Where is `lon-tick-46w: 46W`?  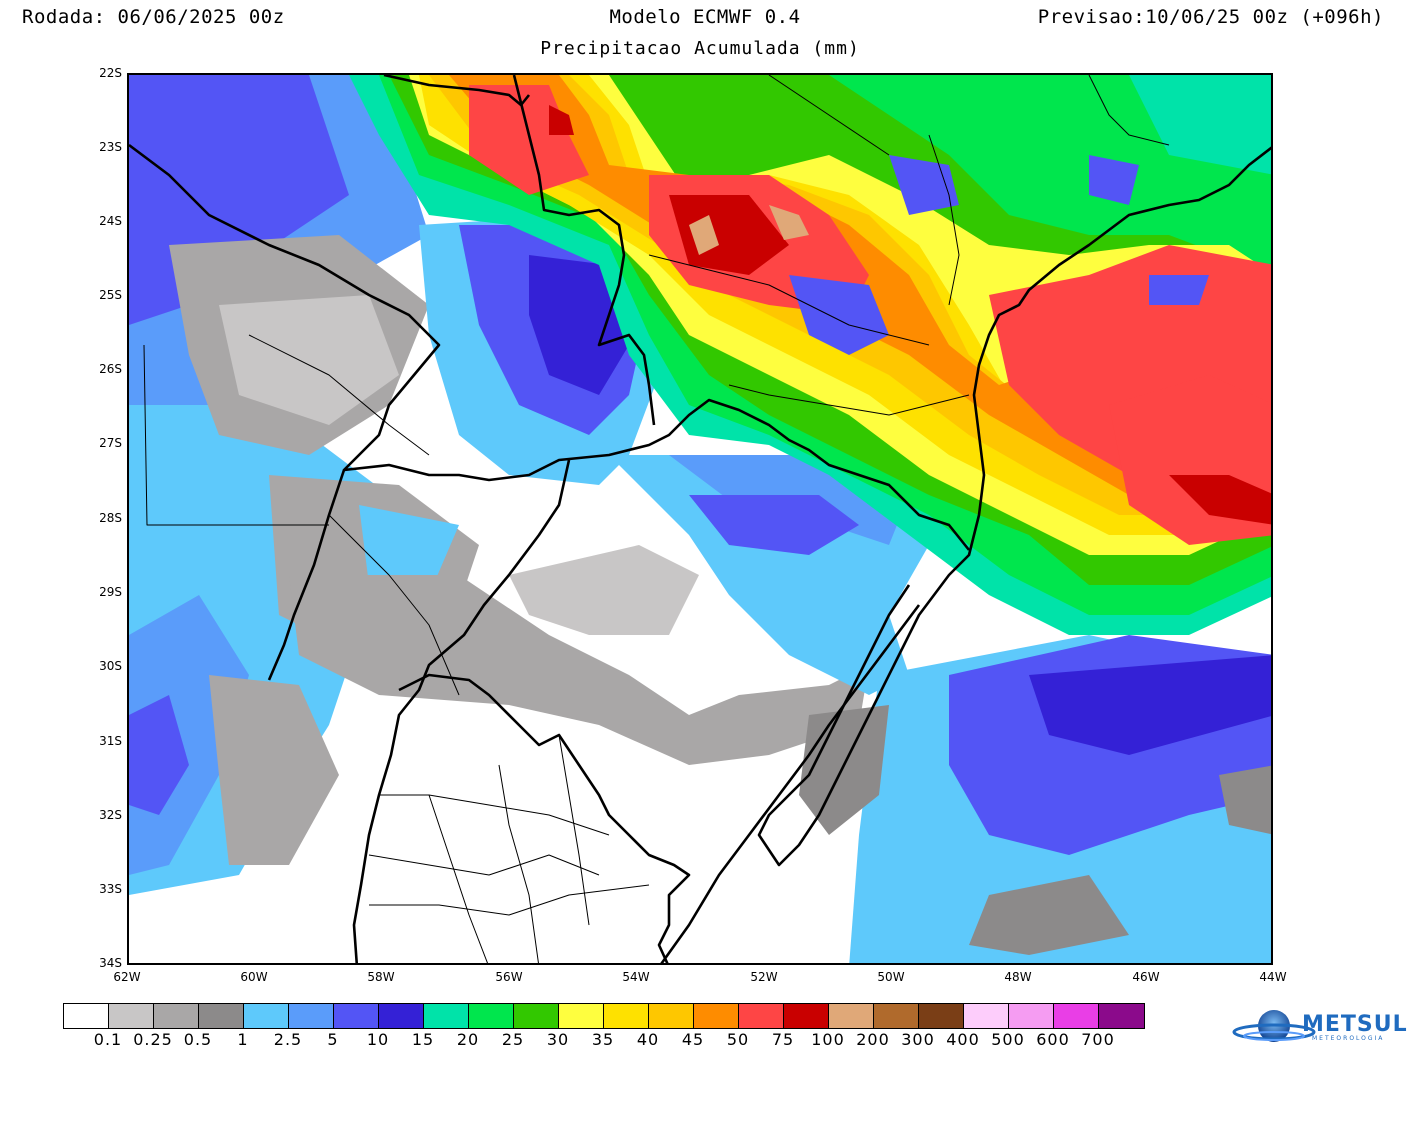 lon-tick-46w: 46W is located at coordinates (1146, 977).